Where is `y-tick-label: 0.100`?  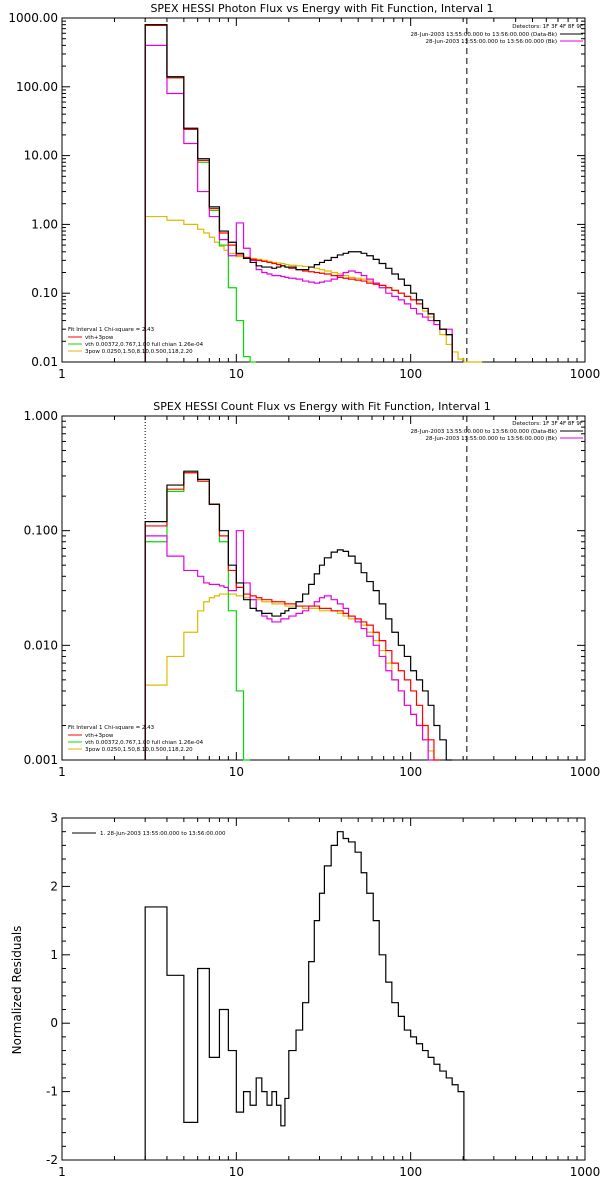 y-tick-label: 0.100 is located at coordinates (41, 531).